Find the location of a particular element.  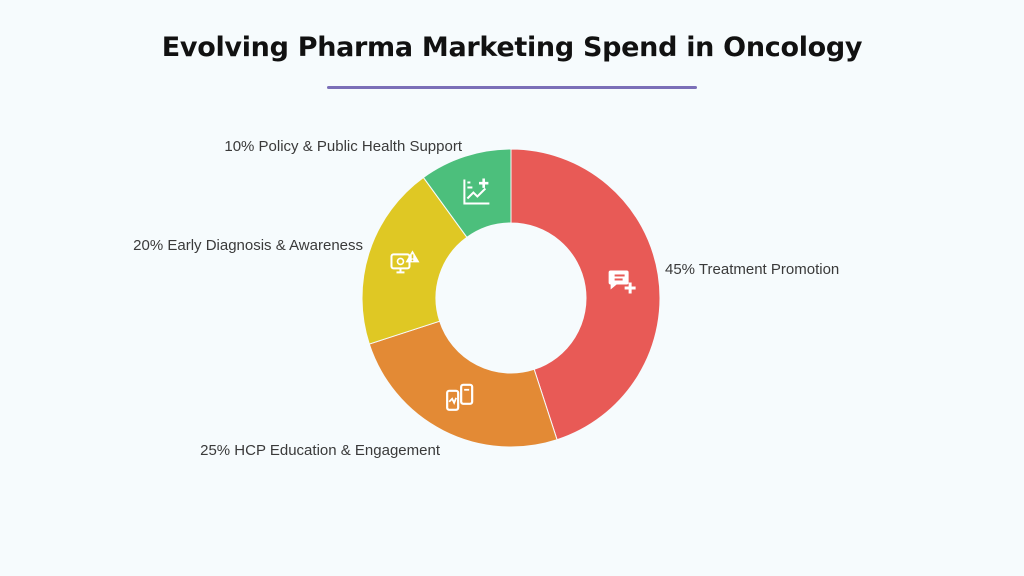

monitor-alert-icon is located at coordinates (405, 262).